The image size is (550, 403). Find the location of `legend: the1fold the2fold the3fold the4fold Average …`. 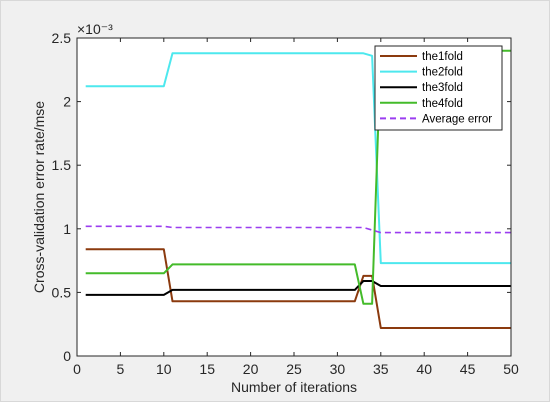

legend: the1fold the2fold the3fold the4fold Average … is located at coordinates (438, 88).